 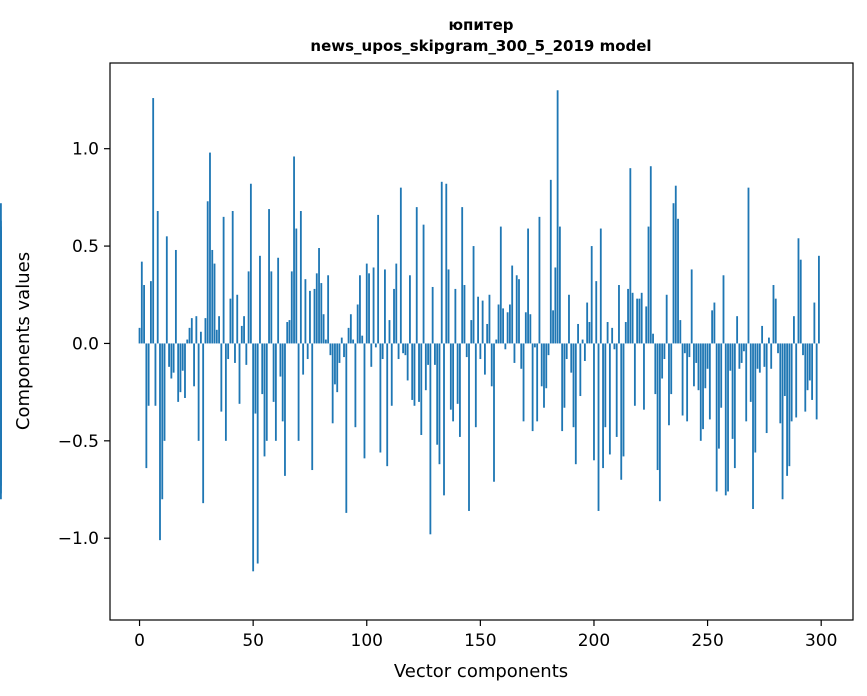 What do you see at coordinates (367, 641) in the screenshot?
I see `x-tick-label: 100` at bounding box center [367, 641].